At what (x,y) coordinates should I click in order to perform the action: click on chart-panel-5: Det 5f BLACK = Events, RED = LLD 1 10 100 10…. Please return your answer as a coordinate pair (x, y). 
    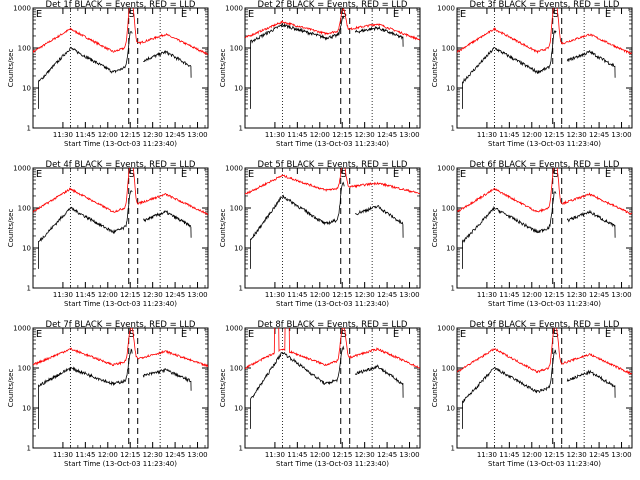
    Looking at the image, I should click on (320, 234).